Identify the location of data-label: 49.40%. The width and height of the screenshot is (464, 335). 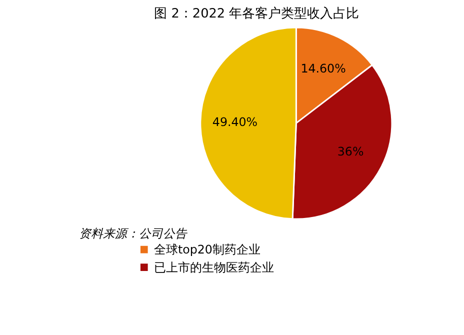
(235, 122).